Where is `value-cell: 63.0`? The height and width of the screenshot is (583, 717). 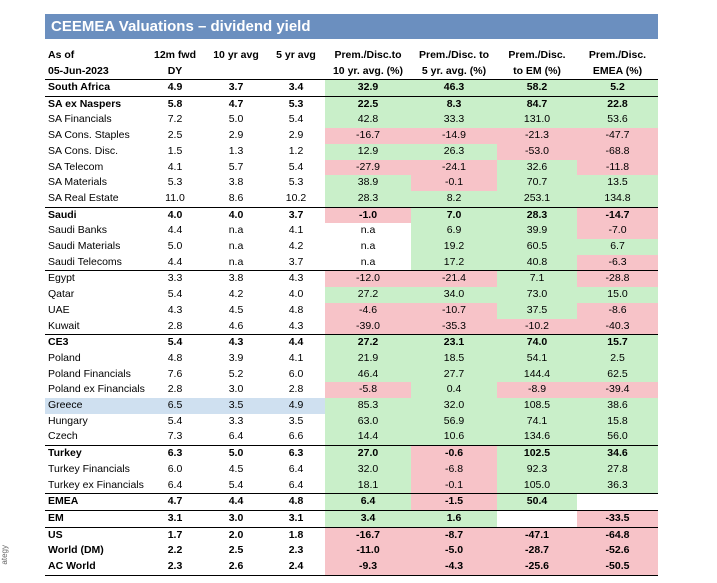 value-cell: 63.0 is located at coordinates (368, 421).